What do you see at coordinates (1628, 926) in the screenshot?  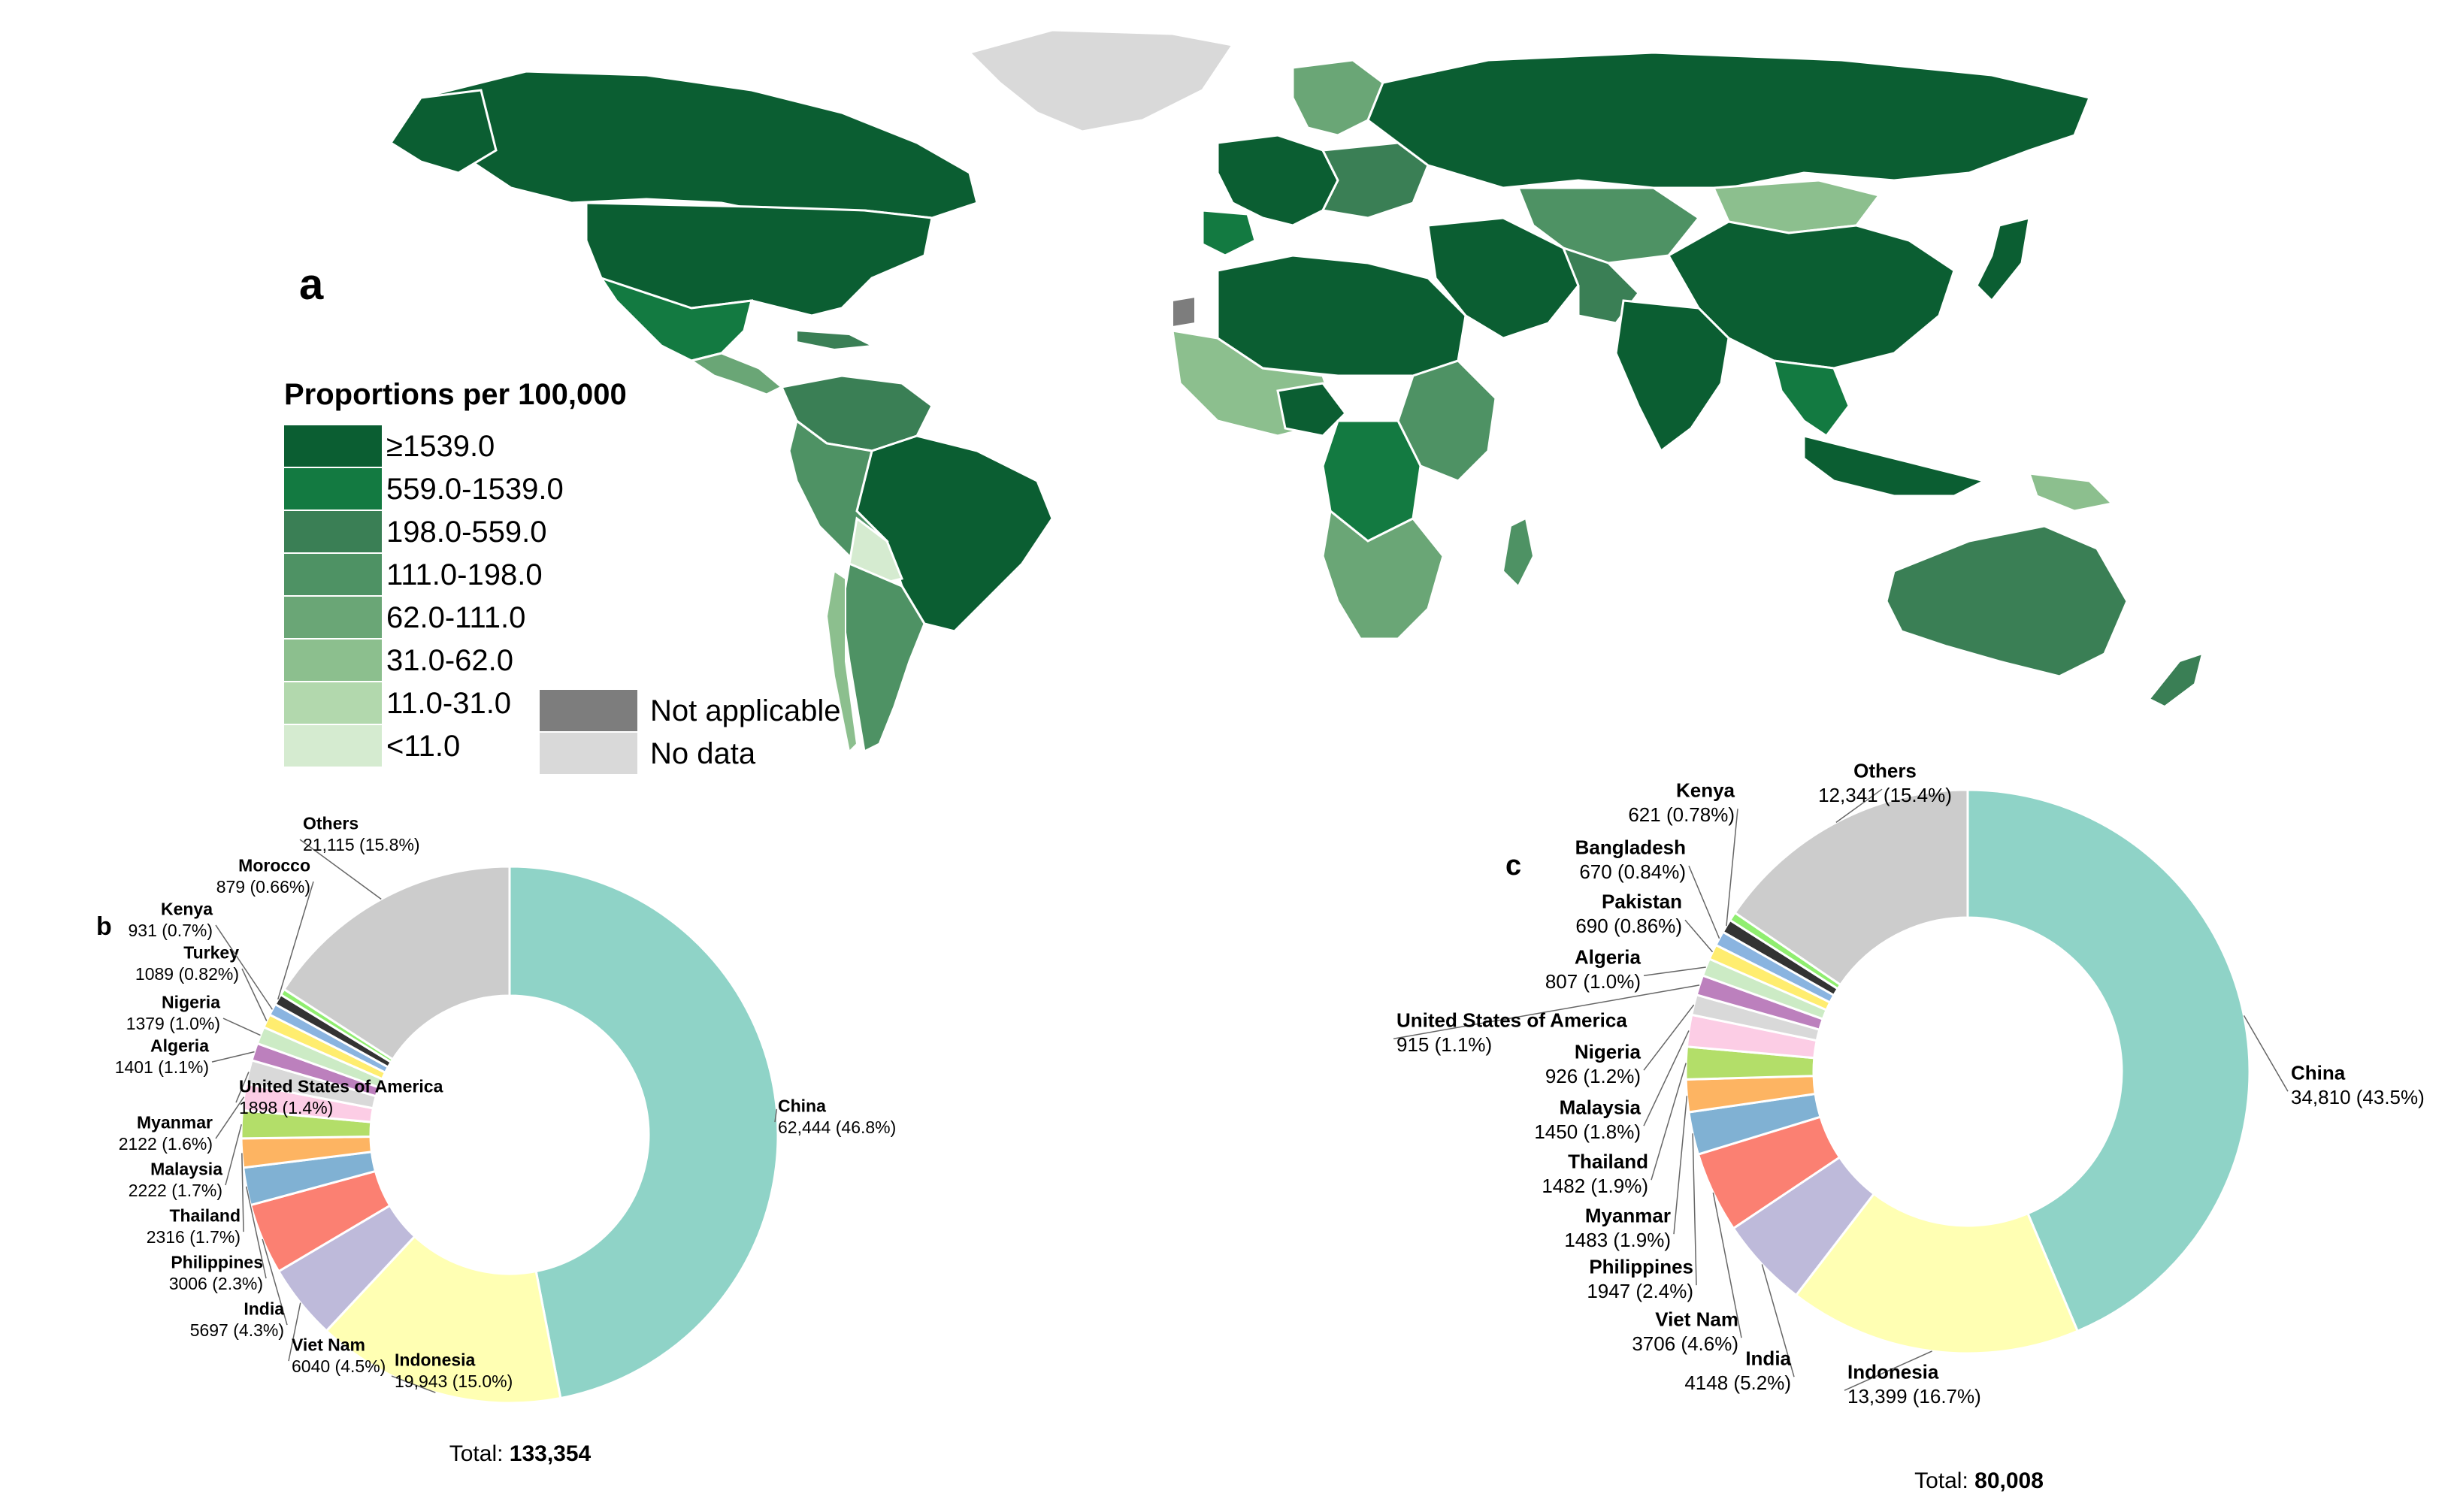 I see `slice-label-value: 690 (0.86%)` at bounding box center [1628, 926].